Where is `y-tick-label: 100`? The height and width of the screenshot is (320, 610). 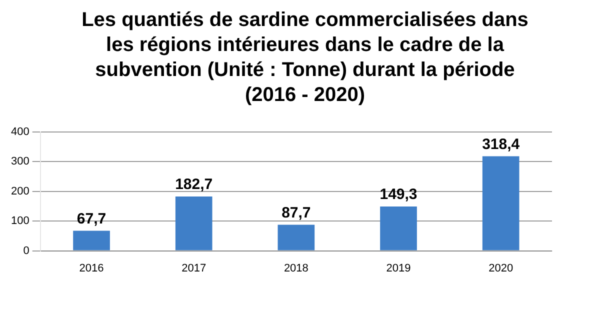
y-tick-label: 100 is located at coordinates (20, 221).